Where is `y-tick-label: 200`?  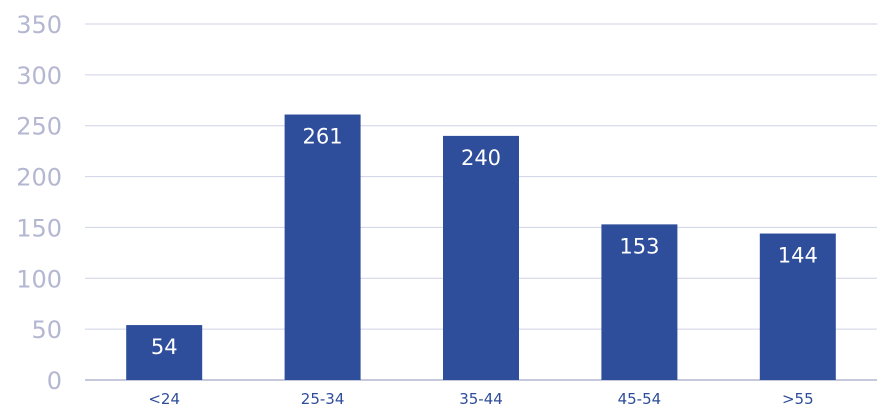 y-tick-label: 200 is located at coordinates (39, 178).